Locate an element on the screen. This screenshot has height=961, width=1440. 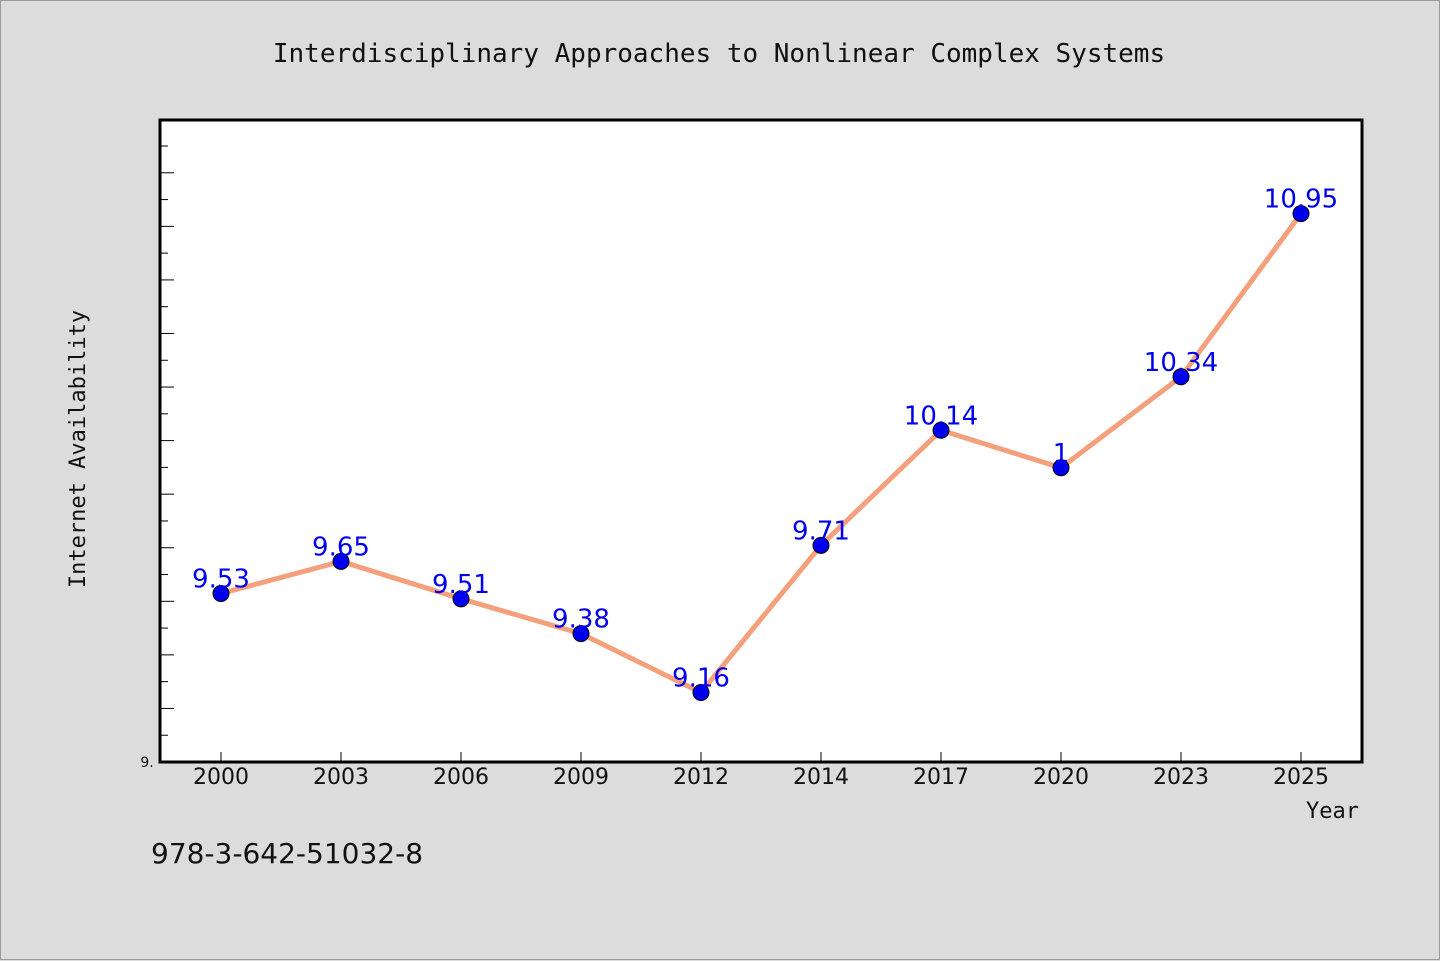
data-label: 1 is located at coordinates (1061, 454).